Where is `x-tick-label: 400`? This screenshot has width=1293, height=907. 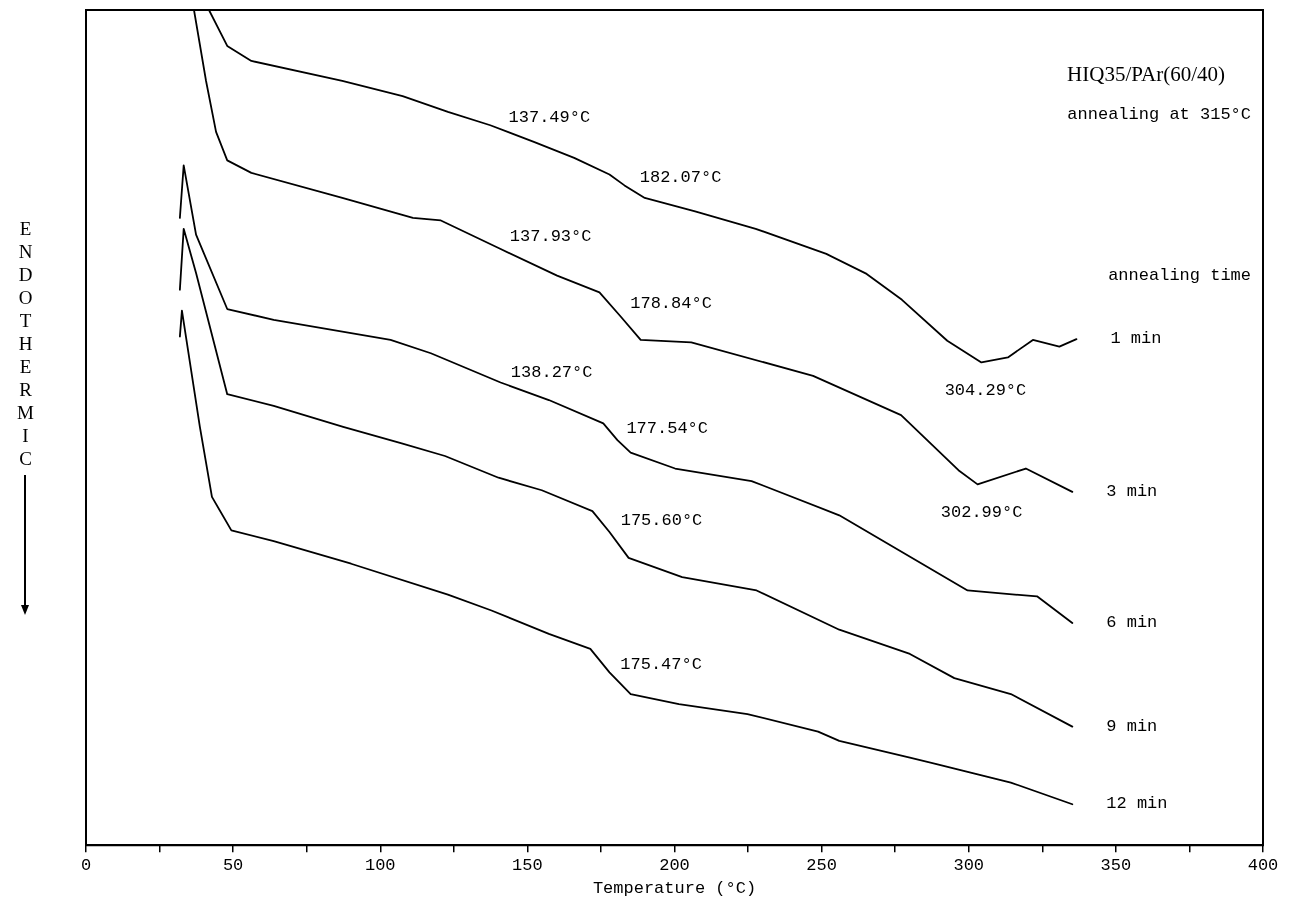 x-tick-label: 400 is located at coordinates (1263, 865).